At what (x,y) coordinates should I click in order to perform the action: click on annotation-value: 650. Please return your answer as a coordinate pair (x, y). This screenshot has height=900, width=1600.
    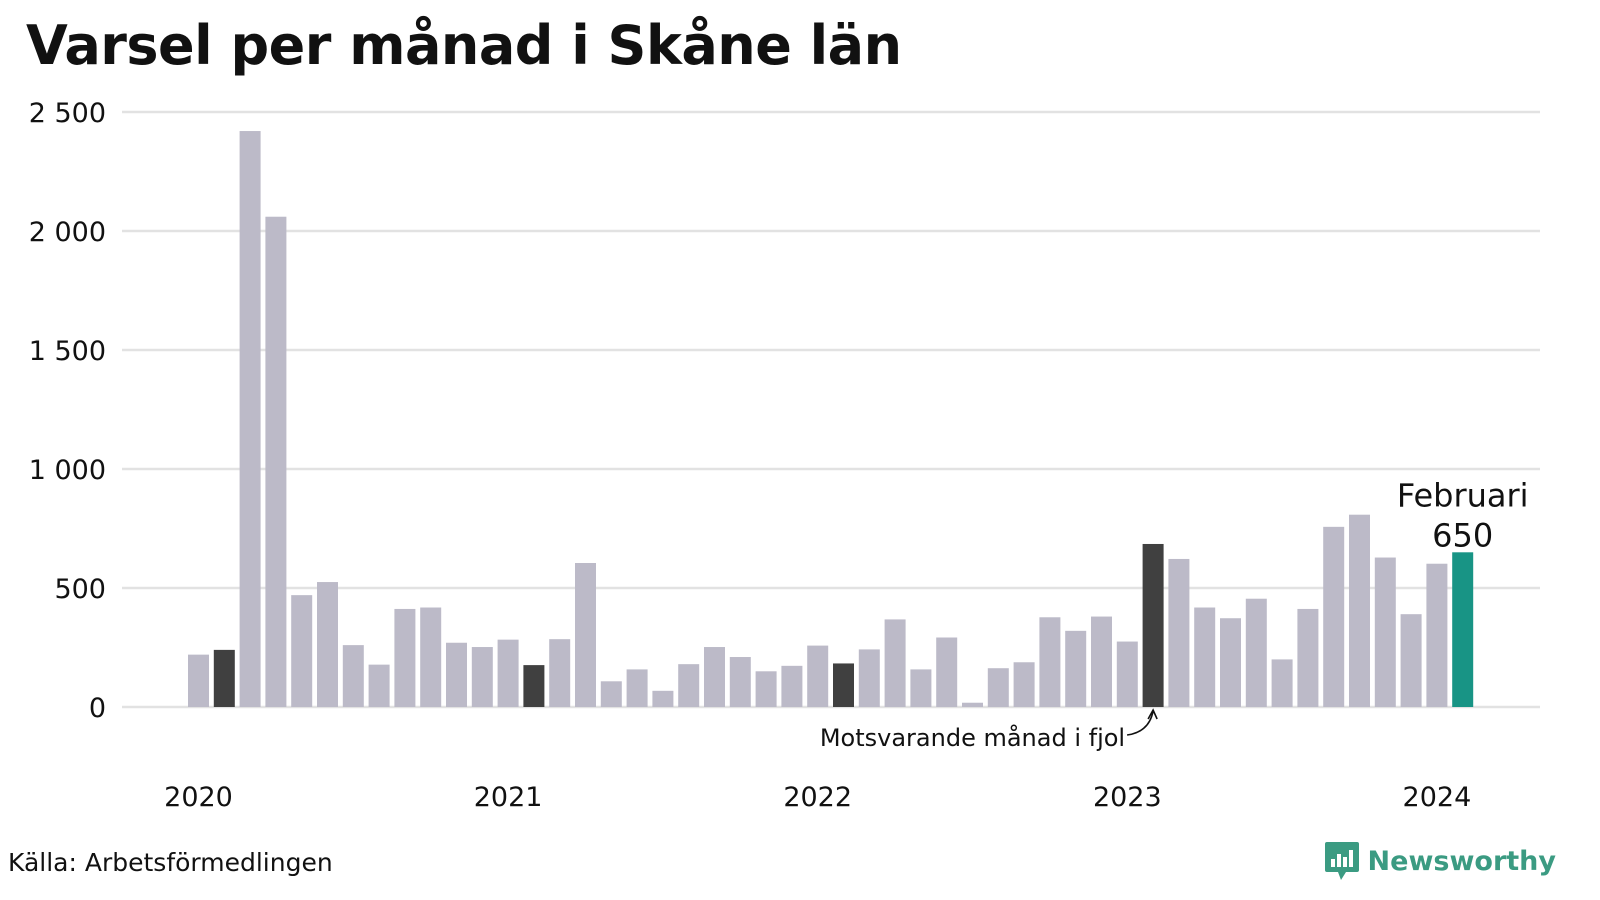
    Looking at the image, I should click on (1462, 535).